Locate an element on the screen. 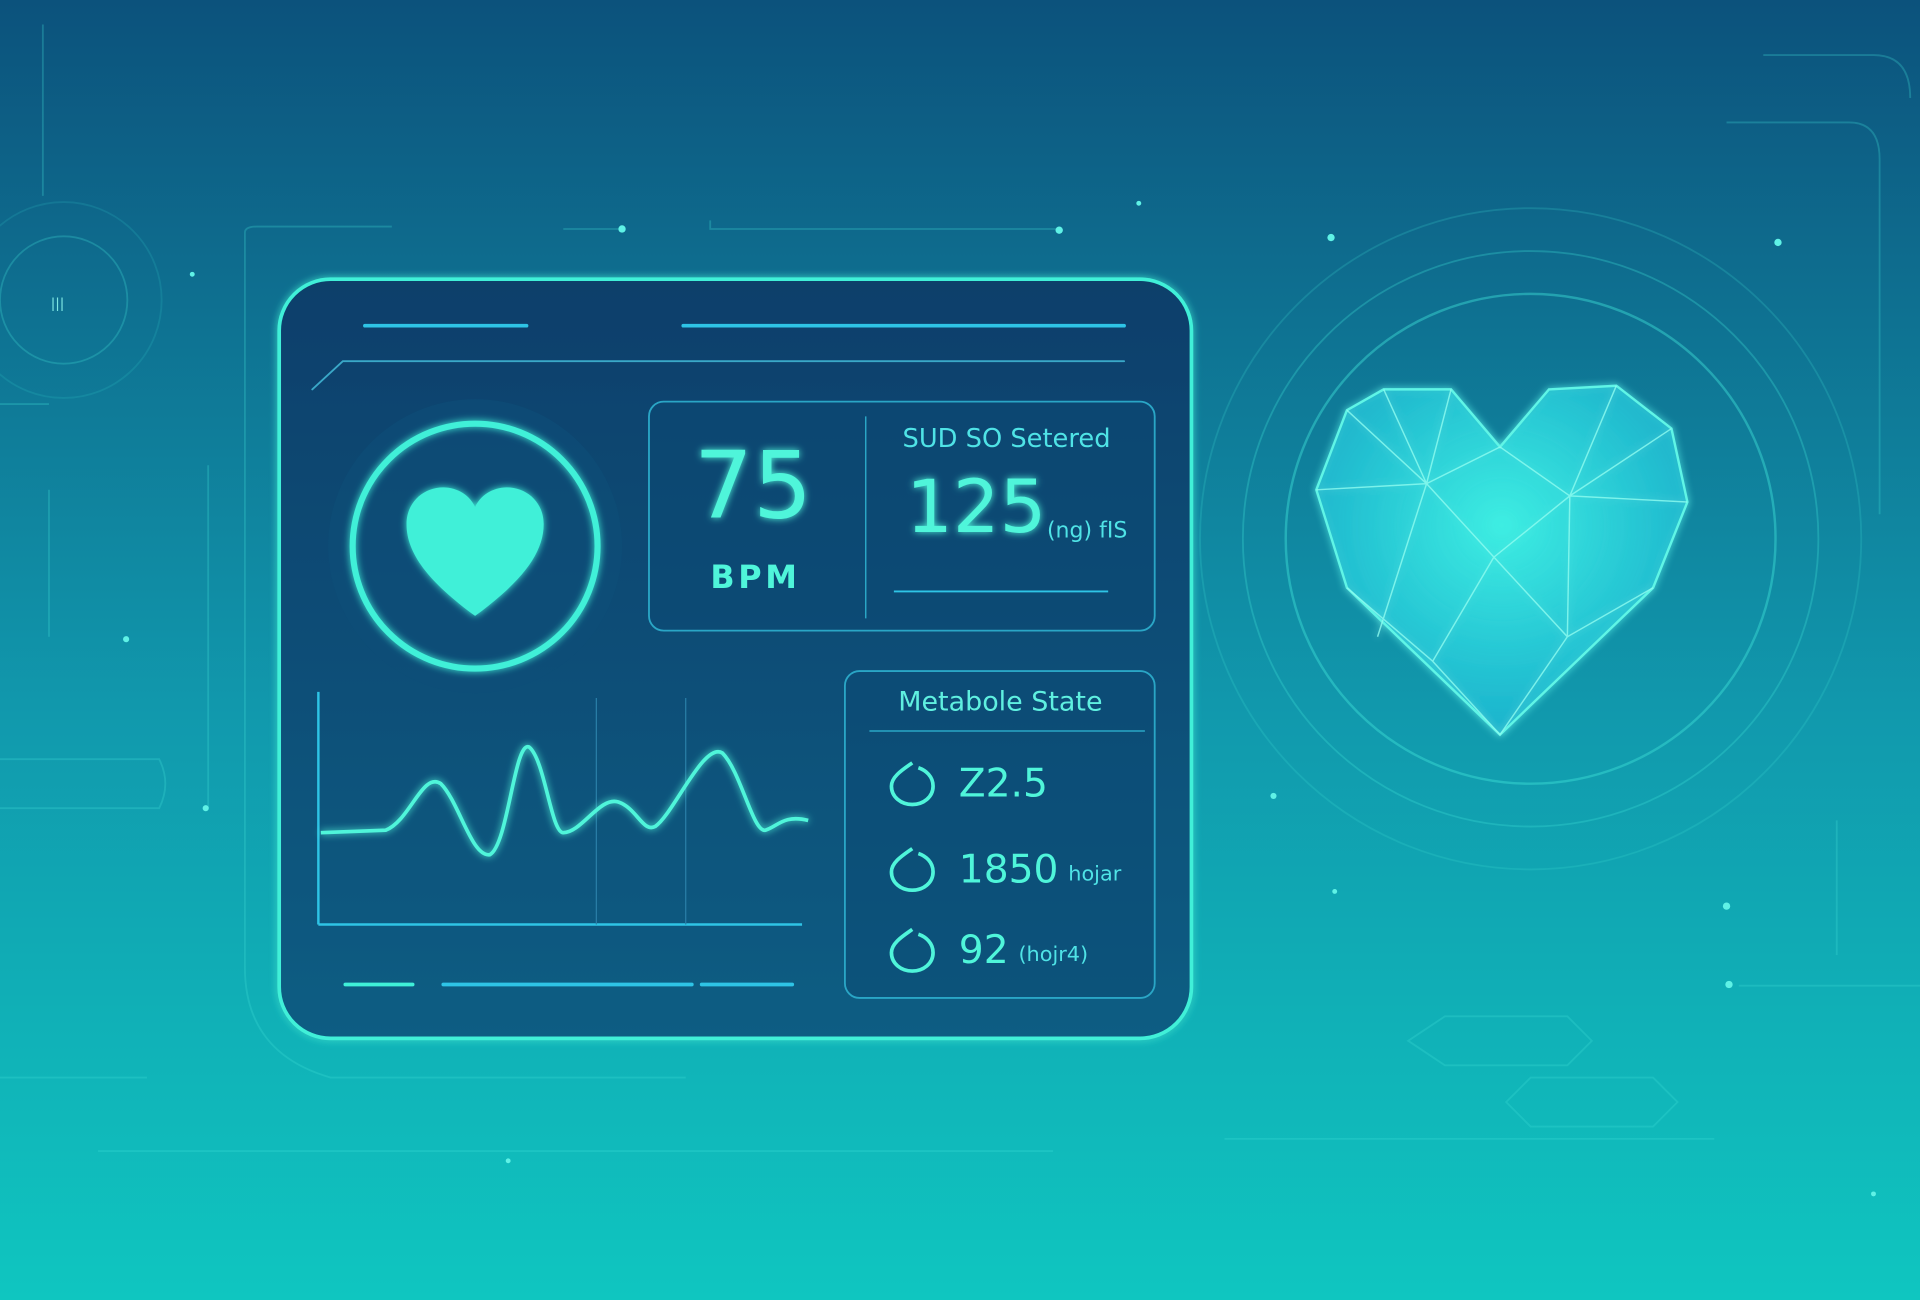  secondary-label: SUD SO Setered is located at coordinates (1007, 439).